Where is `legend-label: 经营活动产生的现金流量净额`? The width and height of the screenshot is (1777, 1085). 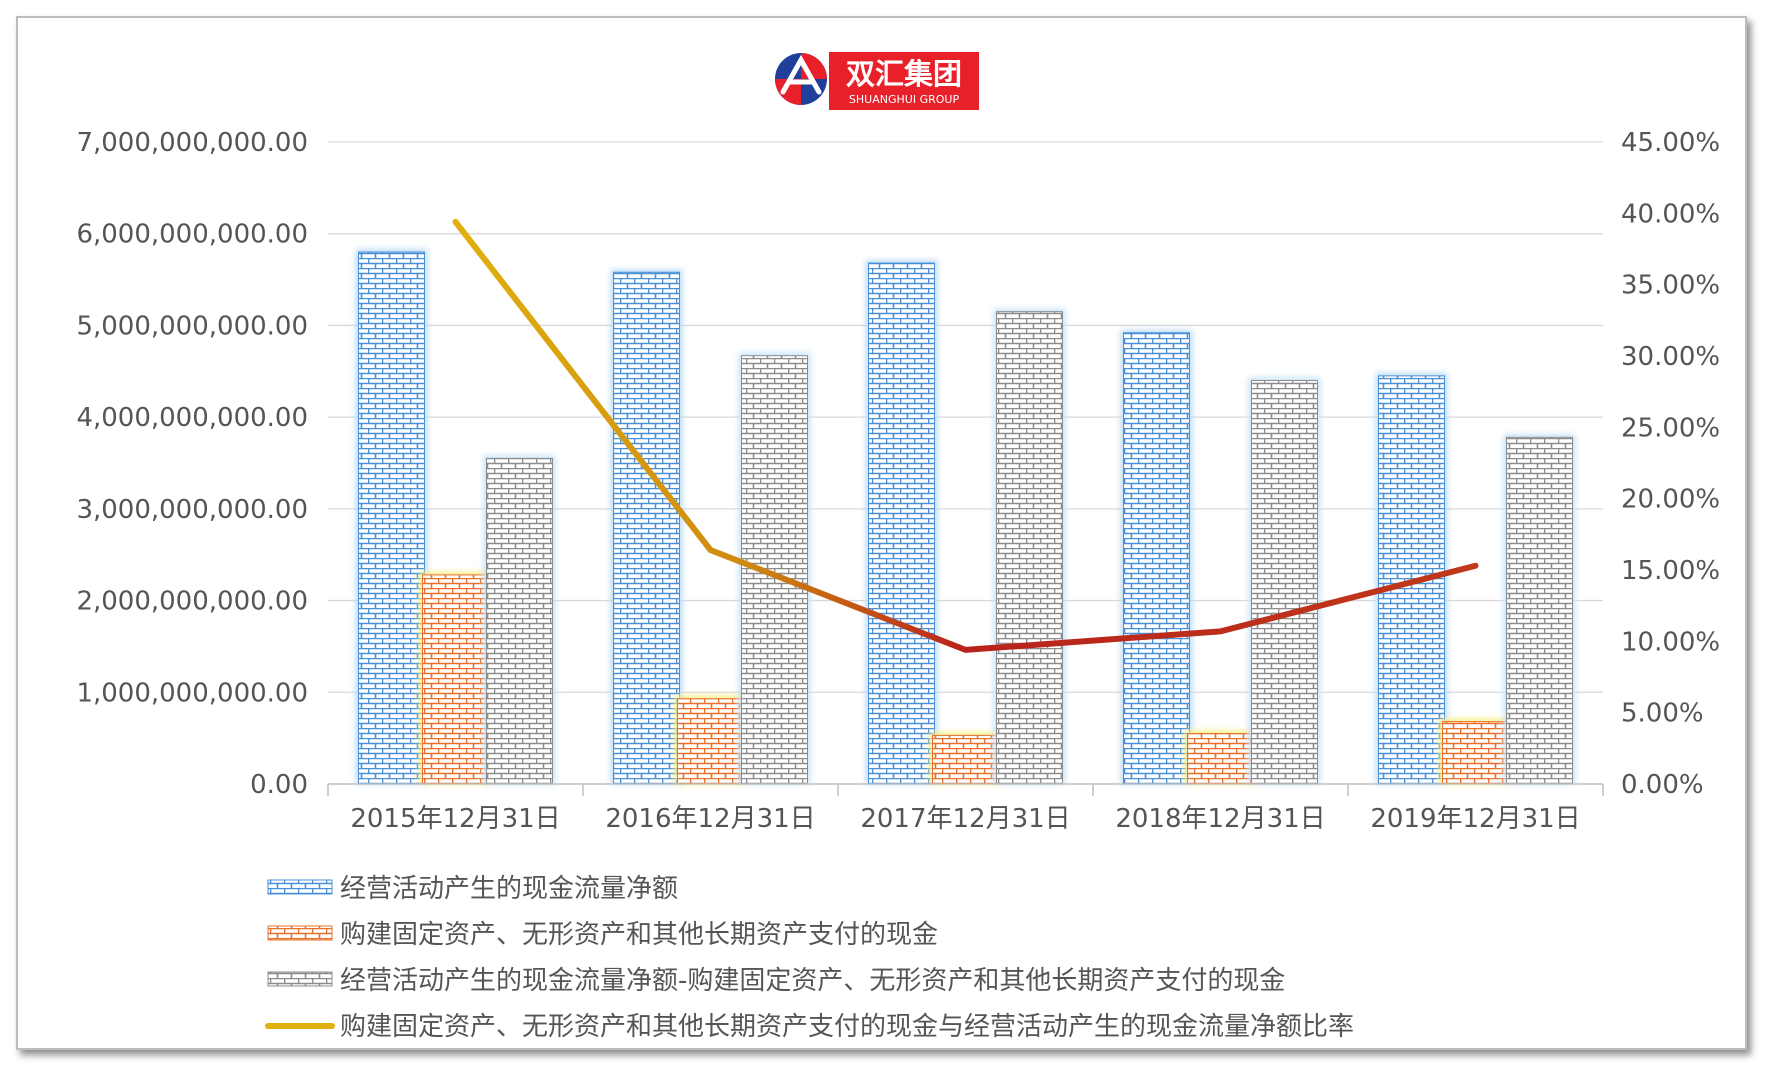 legend-label: 经营活动产生的现金流量净额 is located at coordinates (509, 889).